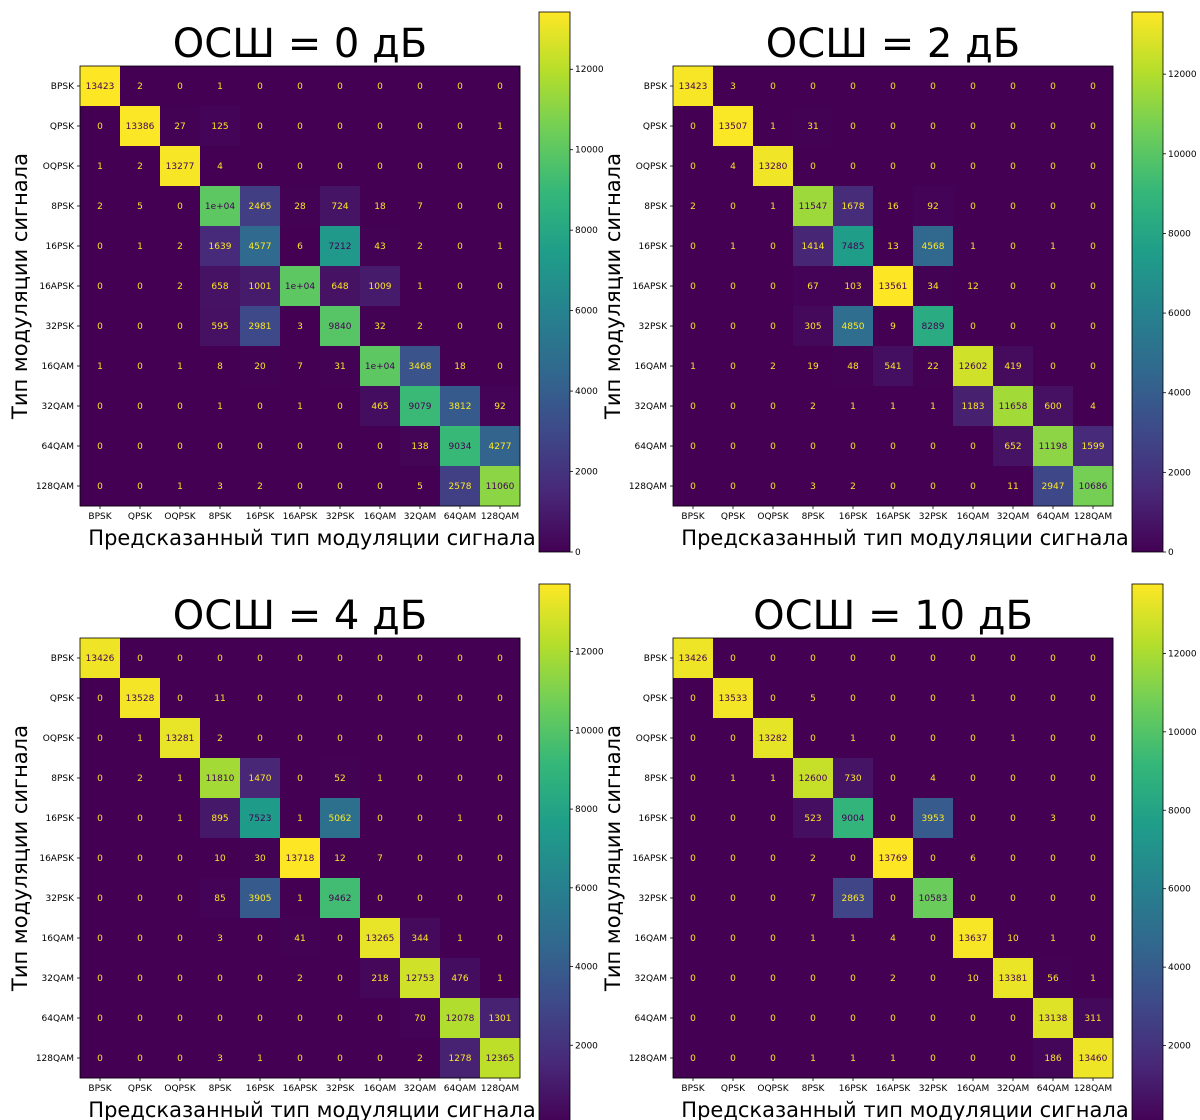 The width and height of the screenshot is (1200, 1120). I want to click on cell-value-label: 2, so click(420, 1059).